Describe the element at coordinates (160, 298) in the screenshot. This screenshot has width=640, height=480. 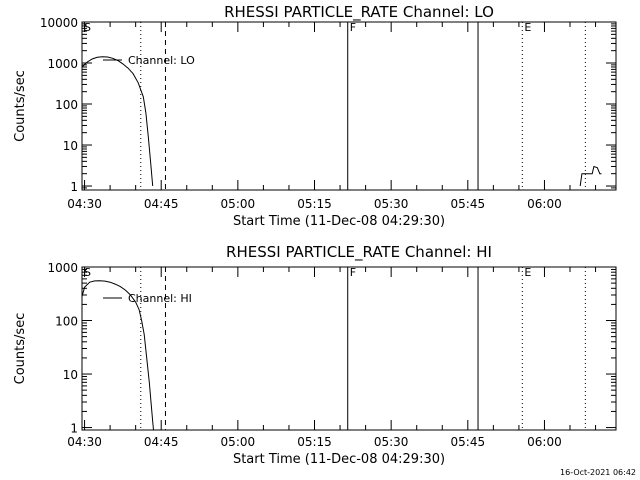
I see `legend-label: Channel: HI` at that location.